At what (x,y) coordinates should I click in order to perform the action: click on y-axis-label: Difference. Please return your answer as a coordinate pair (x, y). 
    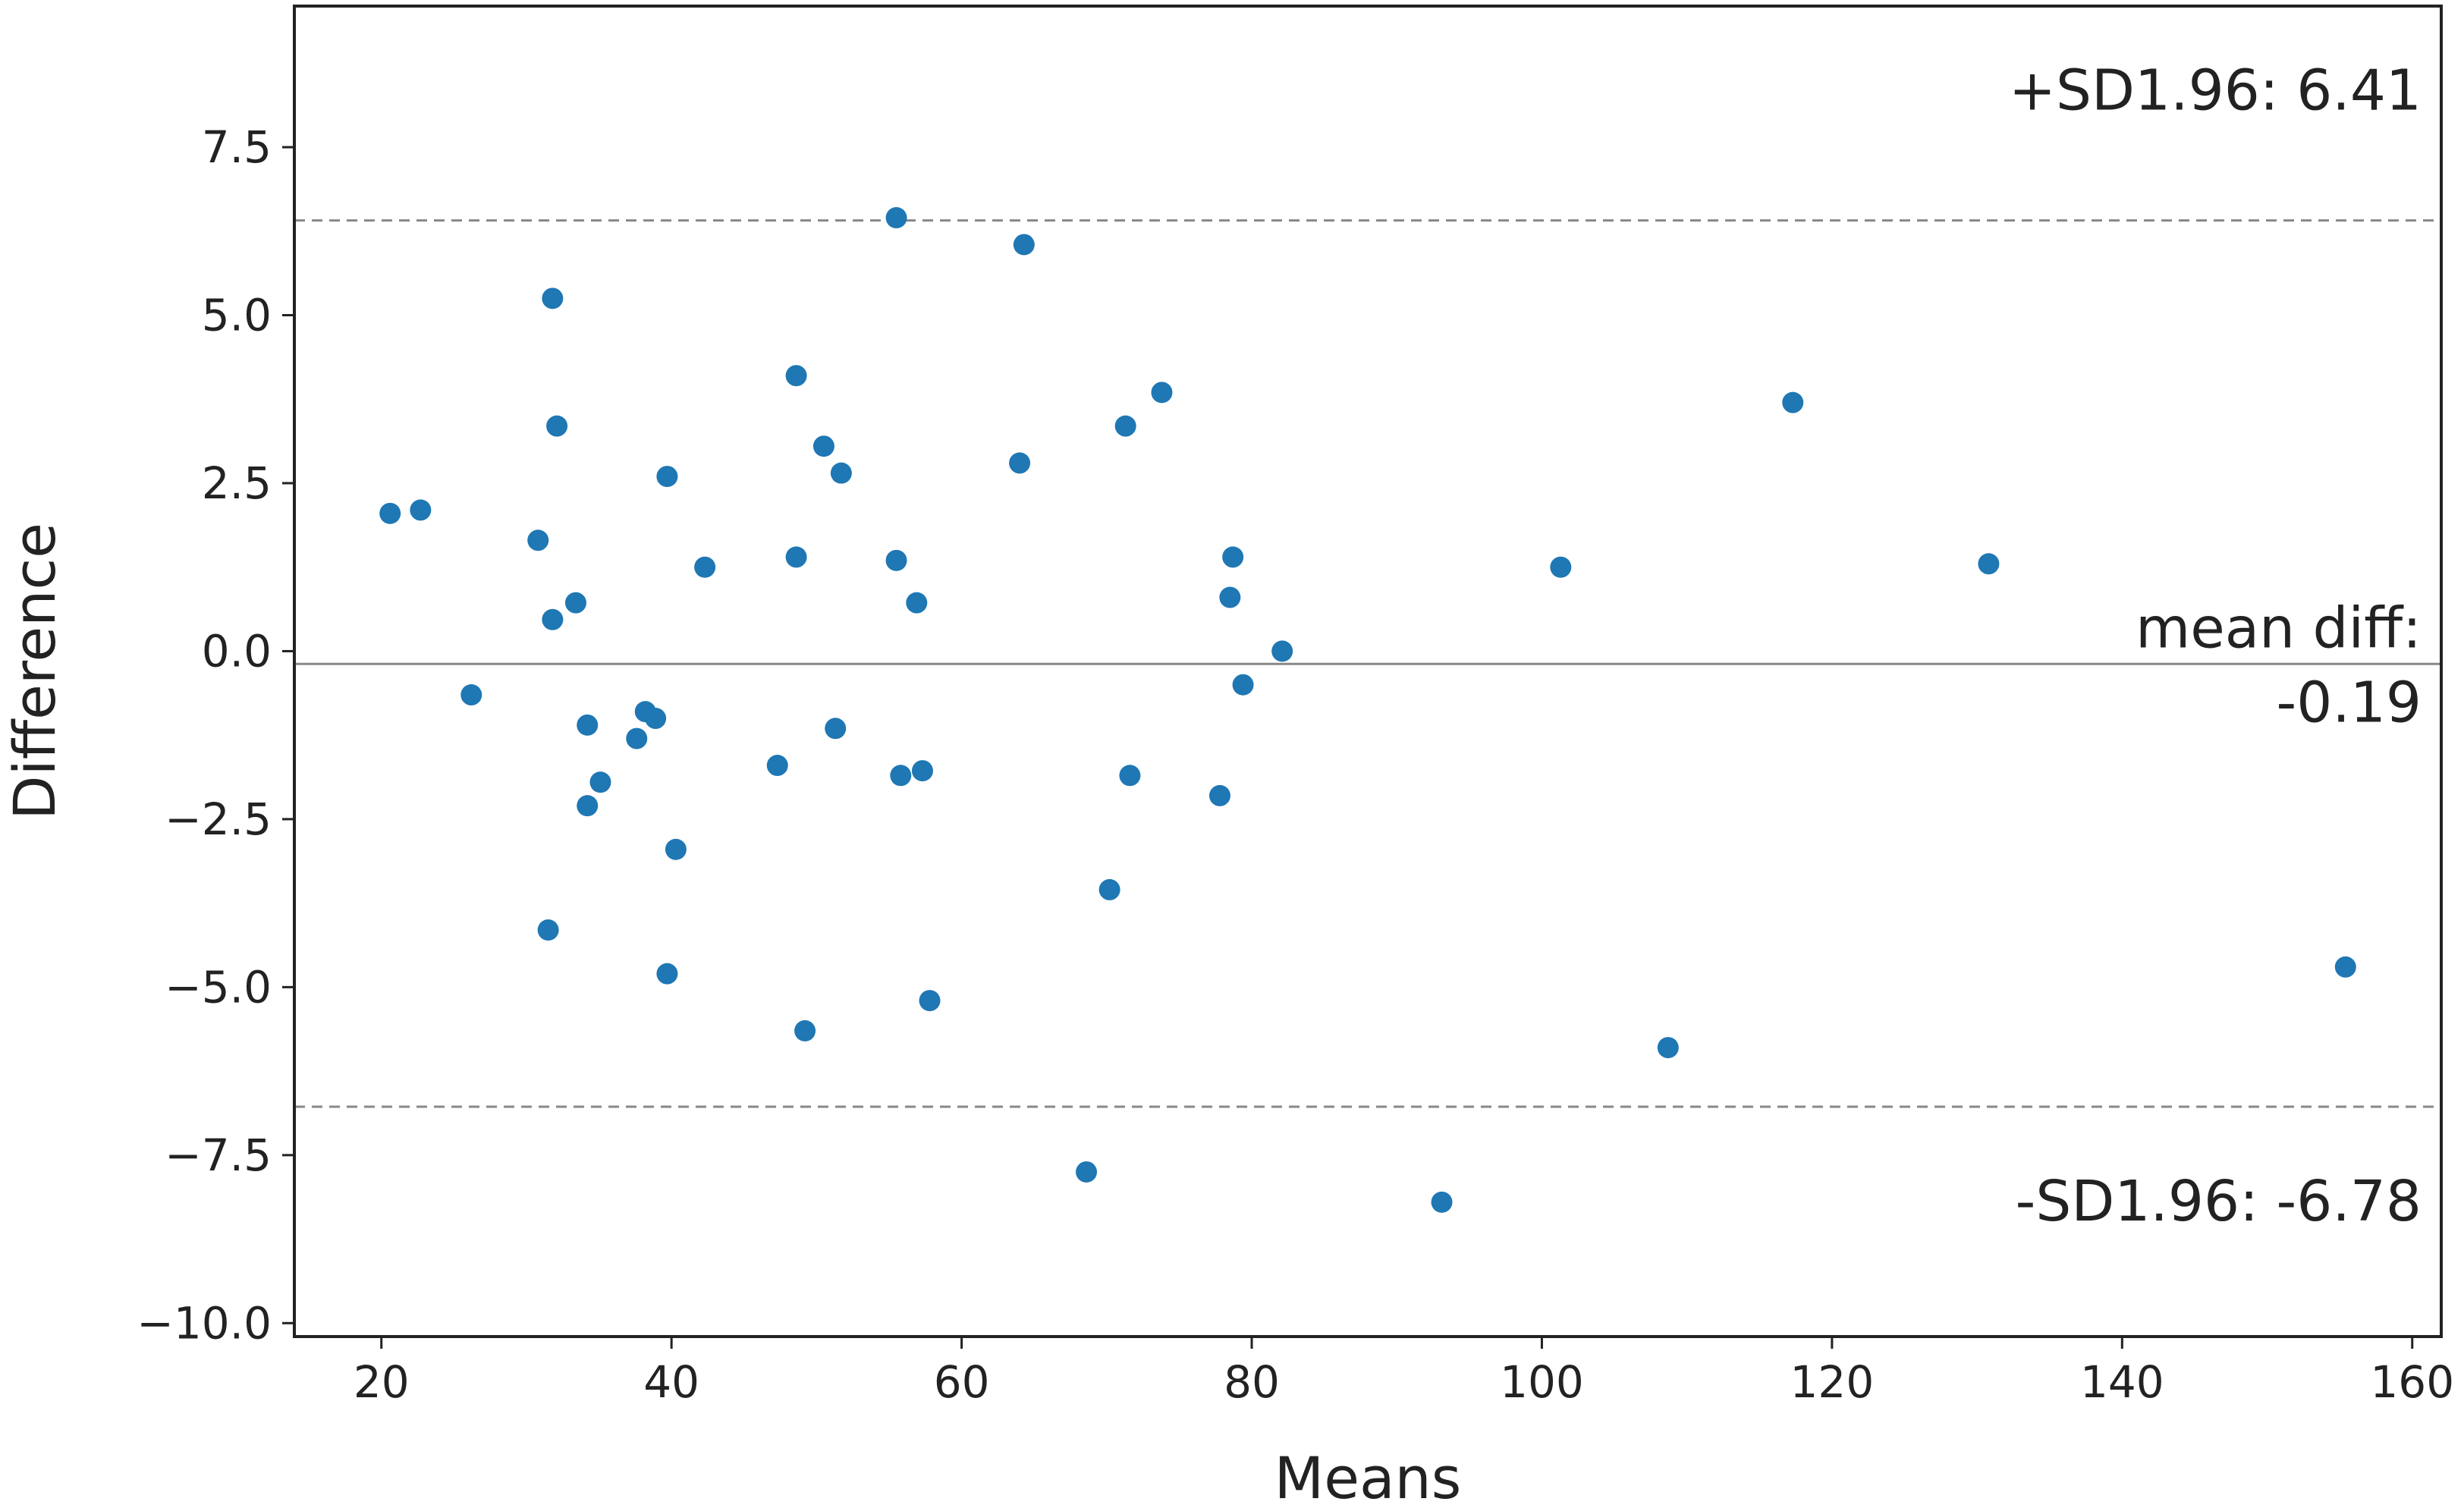
    Looking at the image, I should click on (34, 671).